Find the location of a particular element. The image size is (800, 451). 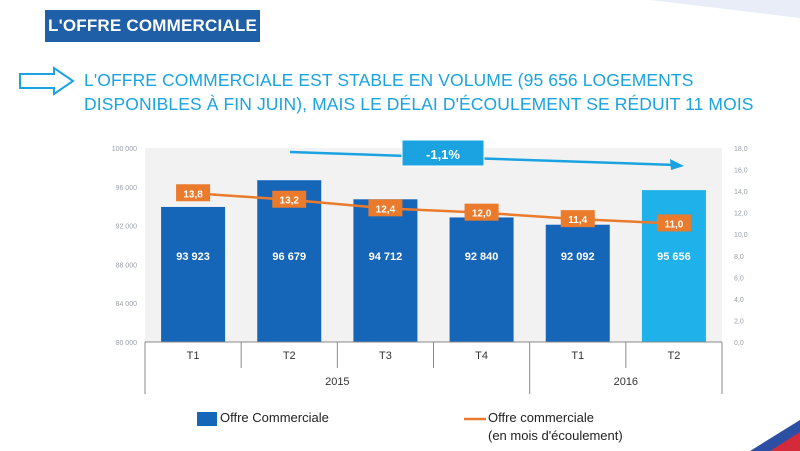

bar-value-label: 96 679 is located at coordinates (289, 257).